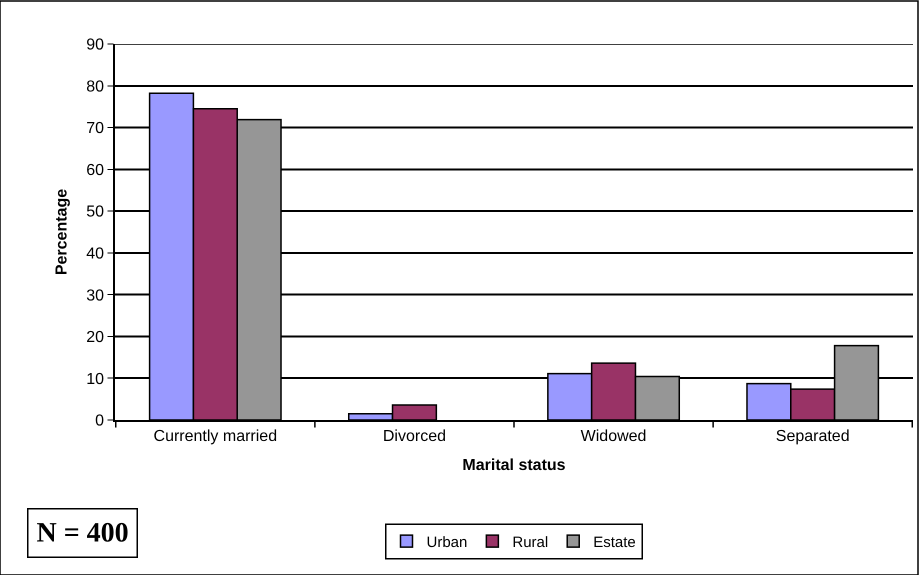  What do you see at coordinates (95, 45) in the screenshot?
I see `y-tick-label: 90` at bounding box center [95, 45].